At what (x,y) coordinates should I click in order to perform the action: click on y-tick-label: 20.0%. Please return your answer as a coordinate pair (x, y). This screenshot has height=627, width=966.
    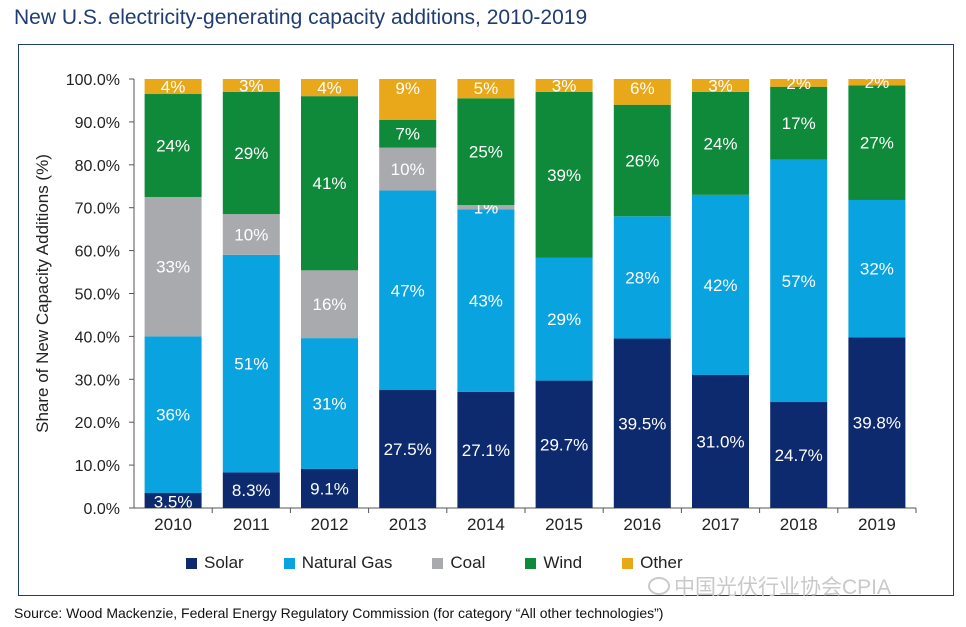
    Looking at the image, I should click on (97, 423).